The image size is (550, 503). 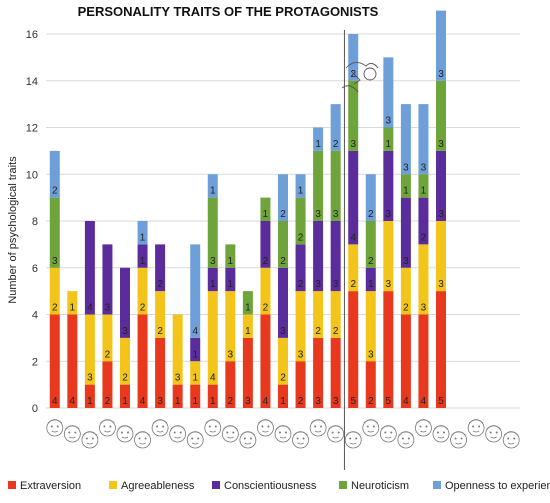 I want to click on y-tick-label: 2, so click(x=35, y=362).